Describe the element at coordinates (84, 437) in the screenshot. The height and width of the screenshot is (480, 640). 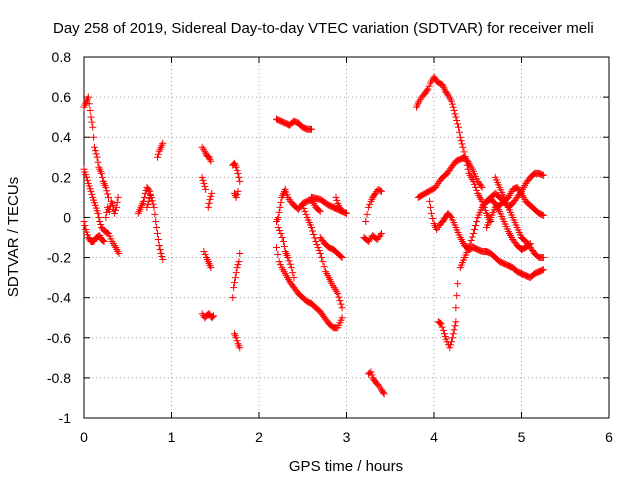
I see `x-tick-label: 0` at that location.